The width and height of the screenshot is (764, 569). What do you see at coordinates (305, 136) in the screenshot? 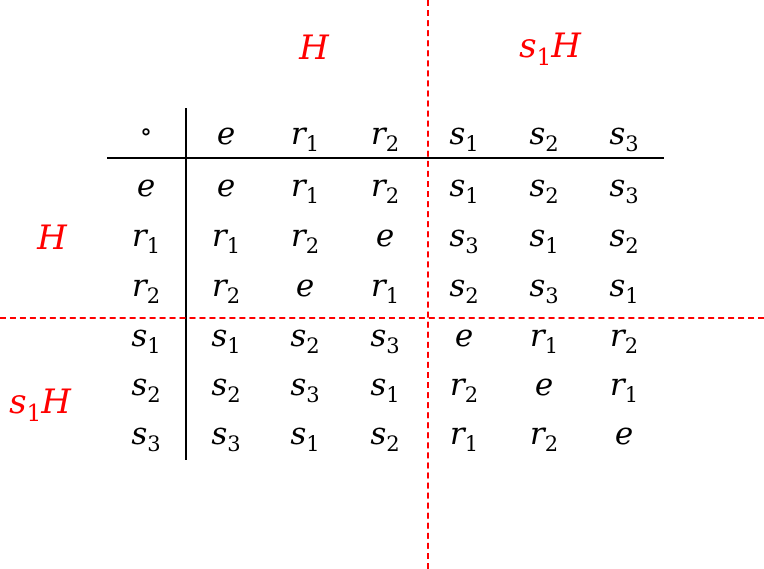
I see `column-header: r1` at bounding box center [305, 136].